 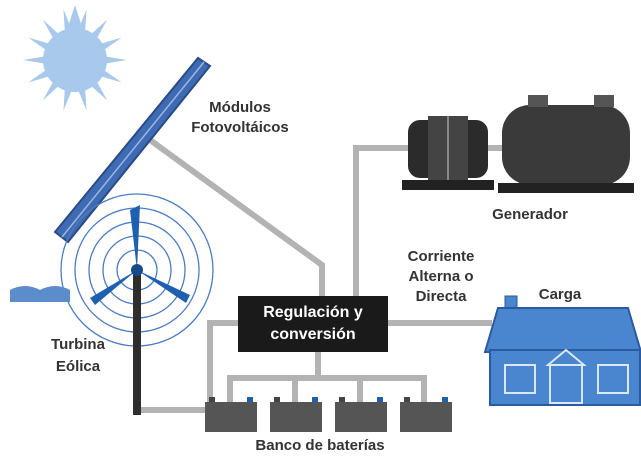 What do you see at coordinates (560, 294) in the screenshot?
I see `node-label: Carga` at bounding box center [560, 294].